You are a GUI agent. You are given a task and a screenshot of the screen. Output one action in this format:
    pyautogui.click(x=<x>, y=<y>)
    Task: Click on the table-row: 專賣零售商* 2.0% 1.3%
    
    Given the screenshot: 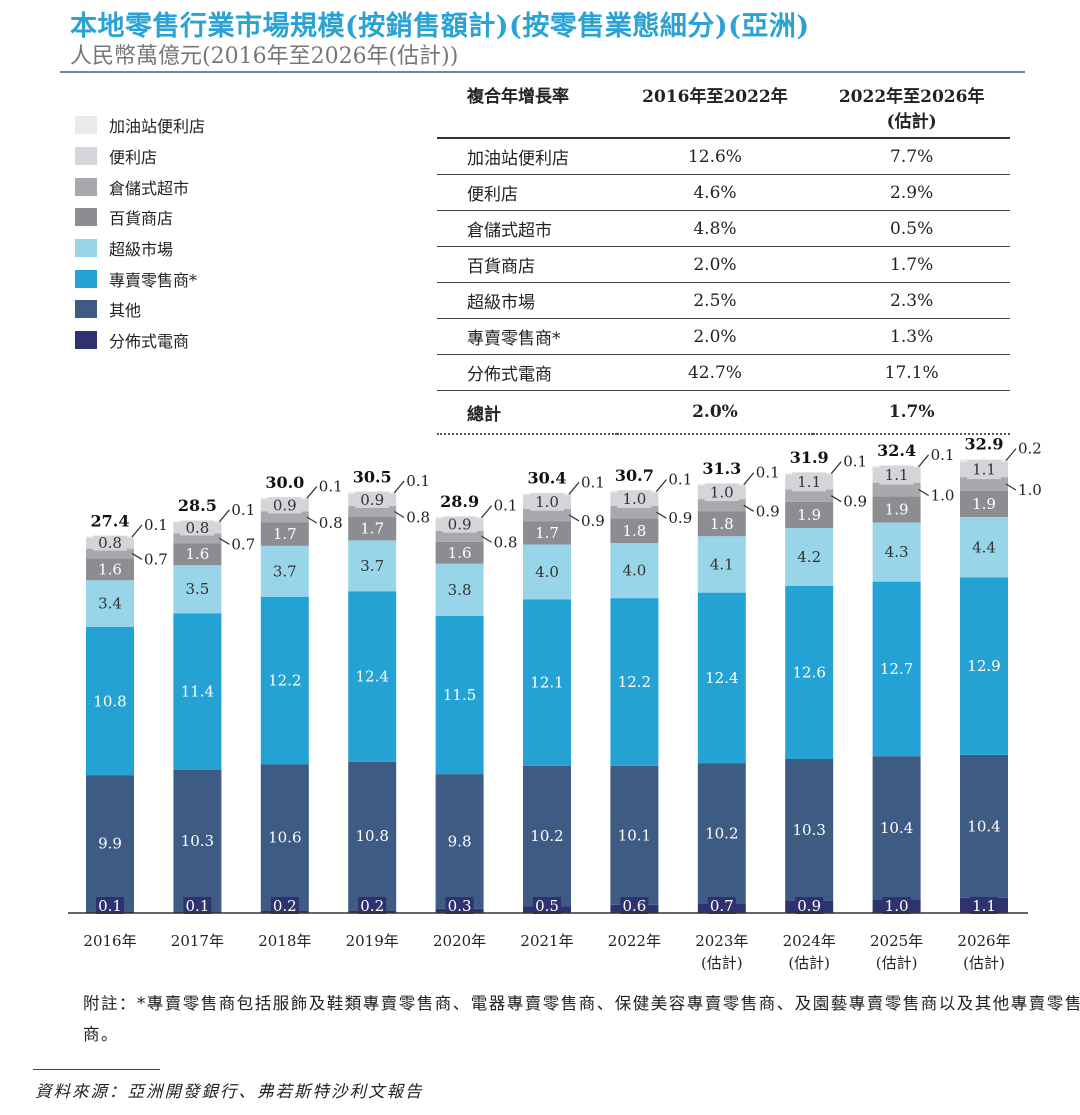 What is the action you would take?
    pyautogui.click(x=723, y=336)
    